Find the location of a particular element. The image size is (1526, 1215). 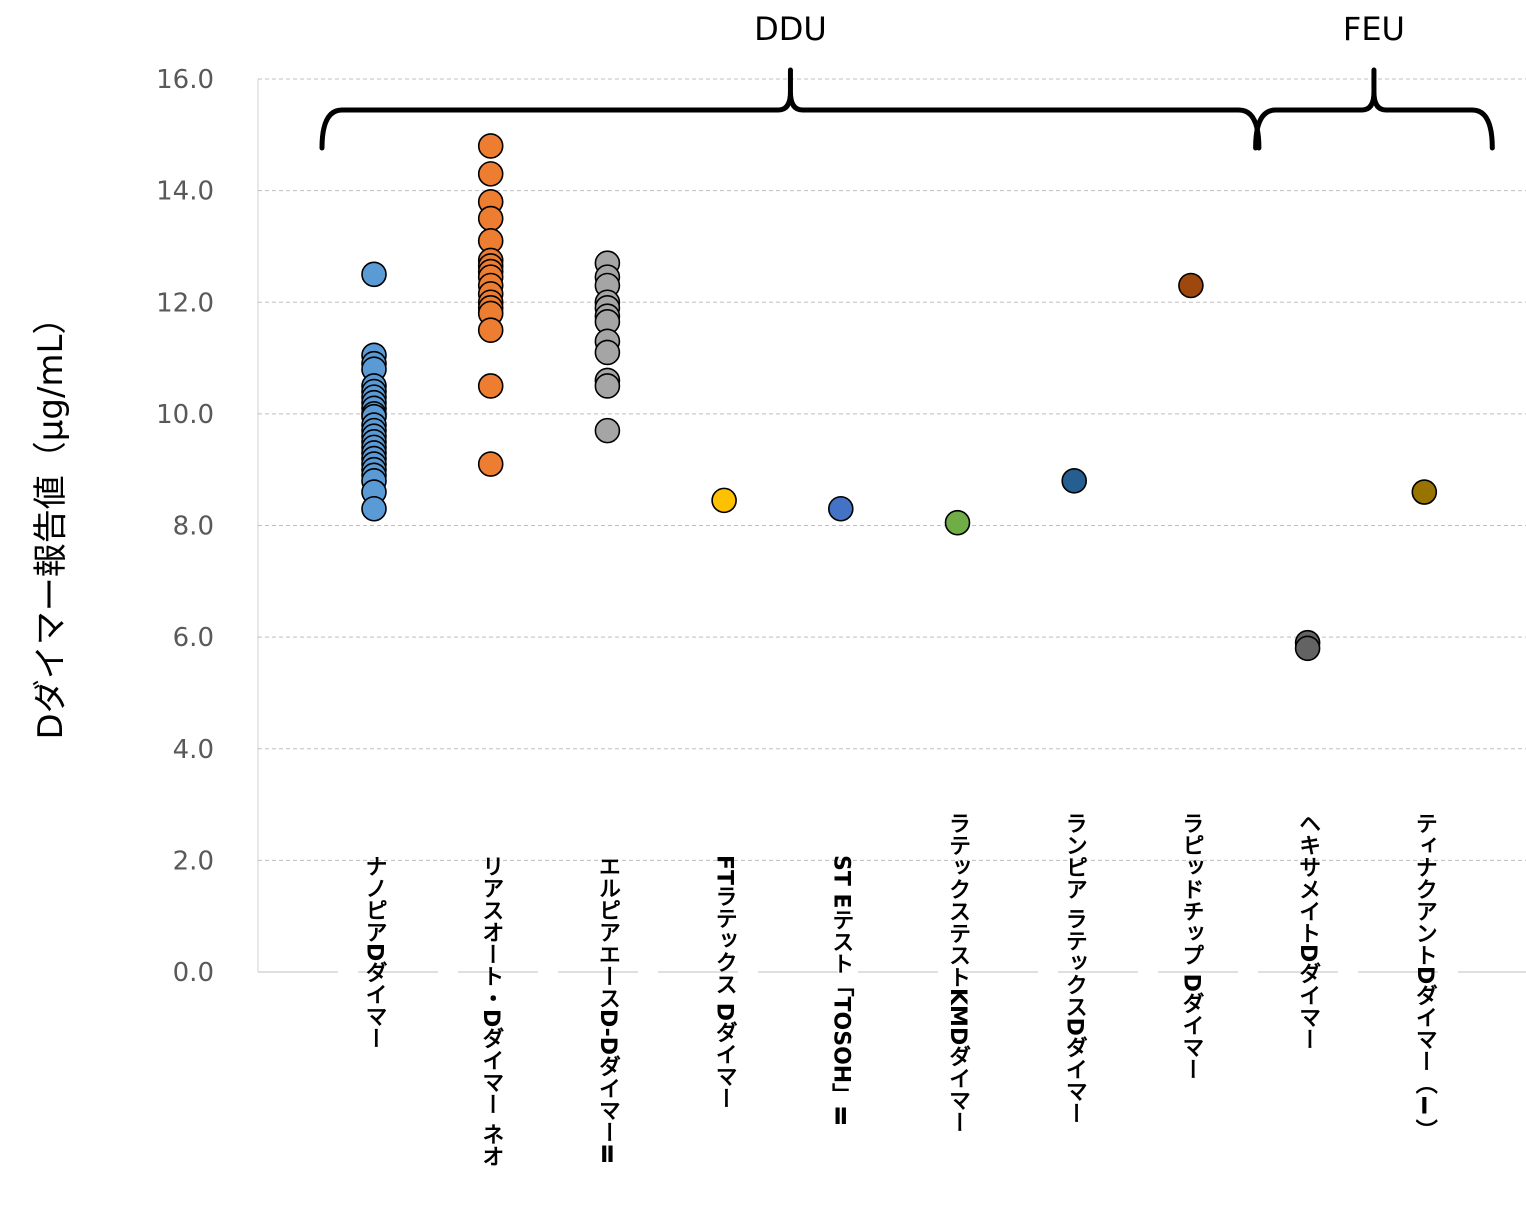

x-category-label: リアスオート・Dダイマー ネオ is located at coordinates (490, 1011).